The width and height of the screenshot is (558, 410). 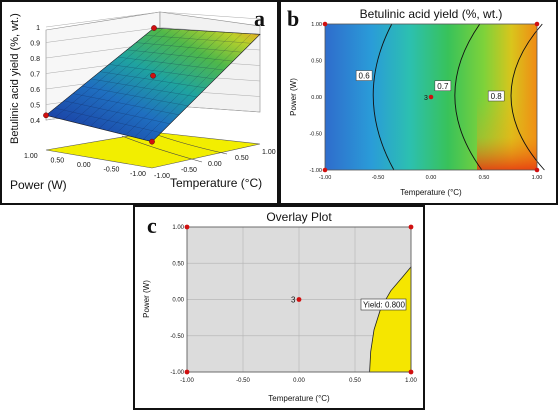 What do you see at coordinates (537, 178) in the screenshot?
I see `x-tick-label: 1.00` at bounding box center [537, 178].